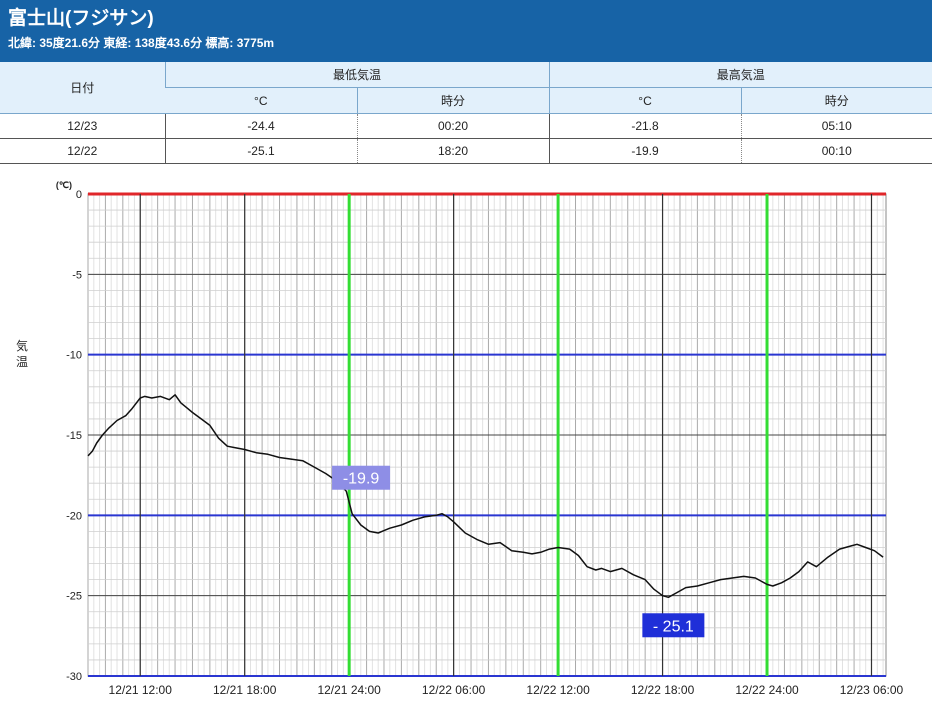  I want to click on max-time-cell: 00:10, so click(836, 151).